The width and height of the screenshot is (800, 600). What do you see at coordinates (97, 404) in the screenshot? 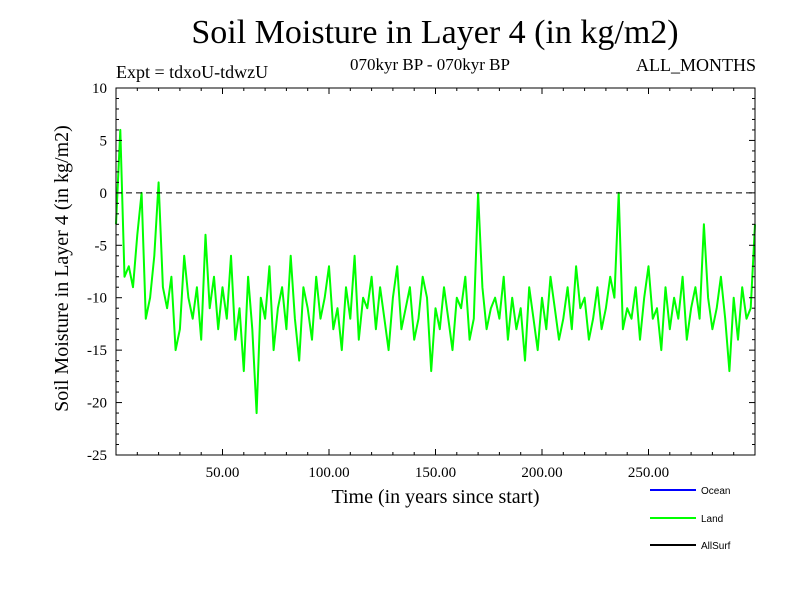
I see `y-tick-label: -20` at bounding box center [97, 404].